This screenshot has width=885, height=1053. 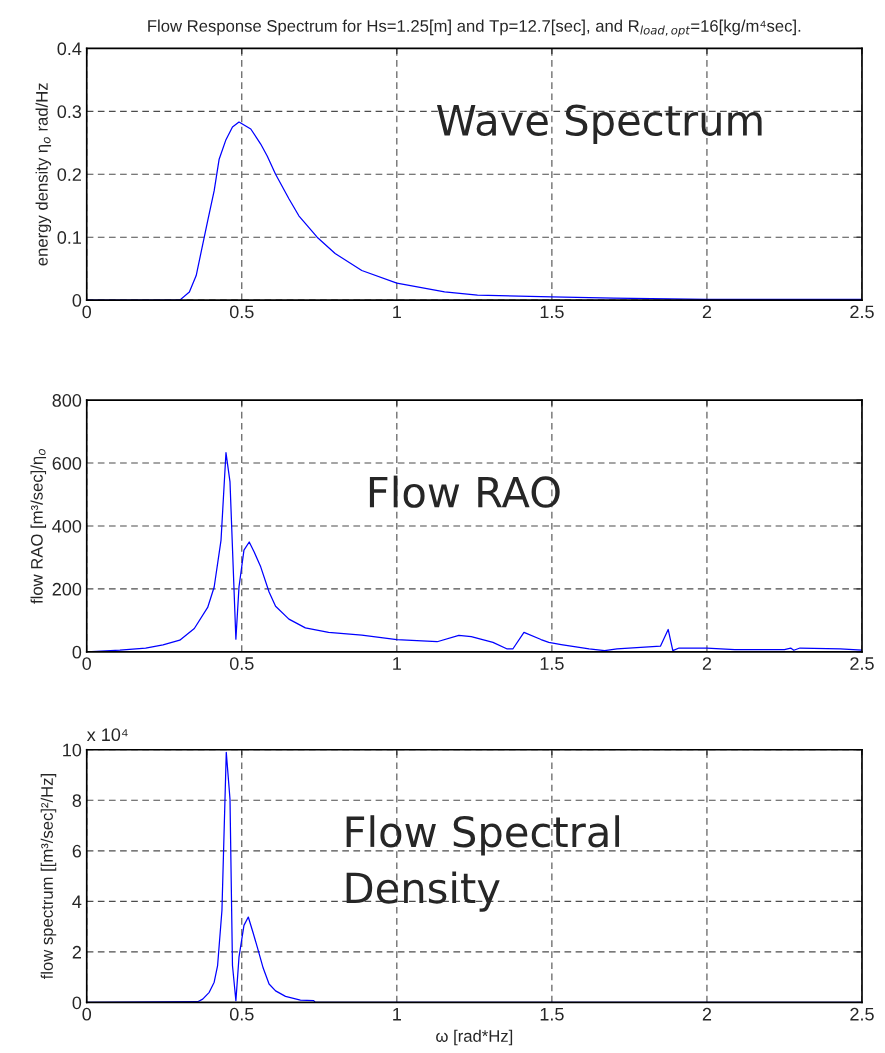 I want to click on y-tick-label: 600, so click(x=67, y=463).